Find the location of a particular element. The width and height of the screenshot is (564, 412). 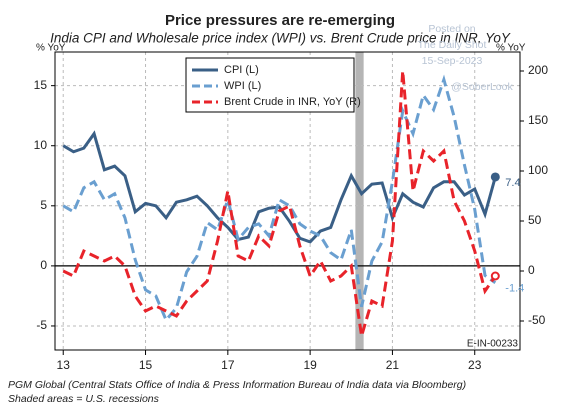

y-tick-label: 10 is located at coordinates (41, 145).